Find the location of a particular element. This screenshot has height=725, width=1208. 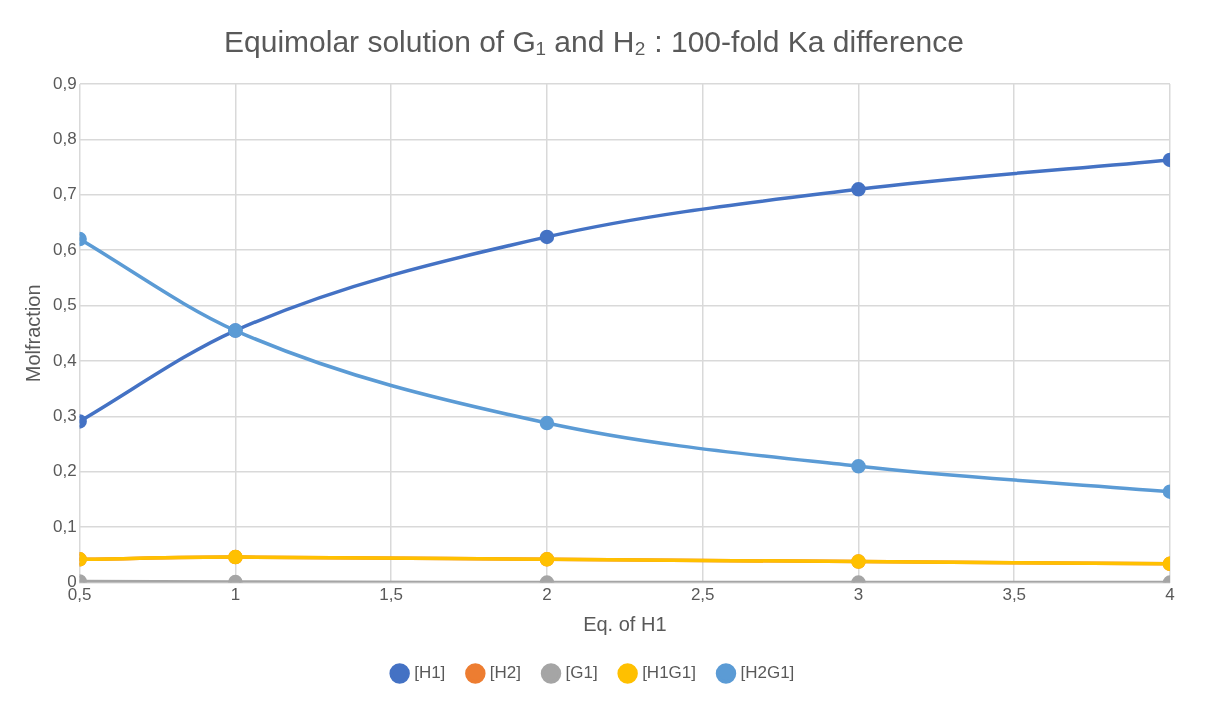

y-tick-label: 0,9 is located at coordinates (64, 83).